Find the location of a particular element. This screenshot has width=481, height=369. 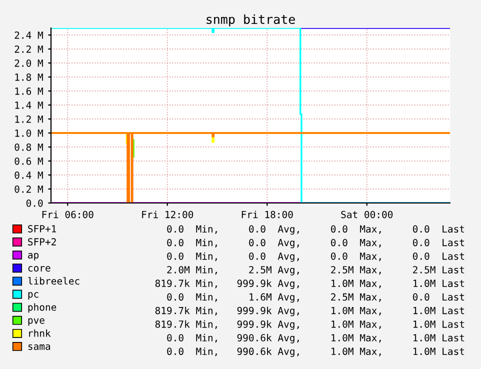

text: 2.0M Min, 2.5M Avg, 2.5M Max, 2.5M Last is located at coordinates (315, 271).